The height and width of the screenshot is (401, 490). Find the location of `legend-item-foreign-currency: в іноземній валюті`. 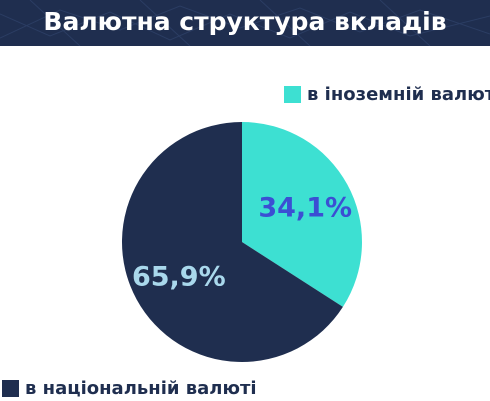

legend-item-foreign-currency: в іноземній валюті is located at coordinates (387, 94).